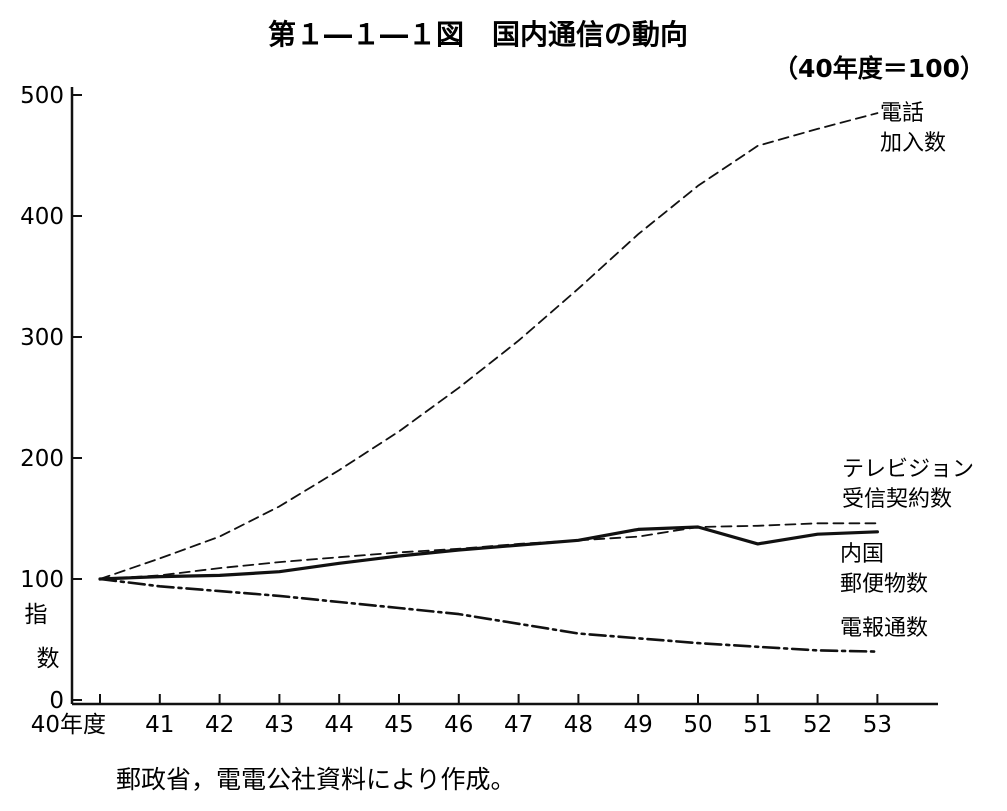 The image size is (1007, 811). Describe the element at coordinates (68, 725) in the screenshot. I see `x-tick-label: 40年度` at that location.